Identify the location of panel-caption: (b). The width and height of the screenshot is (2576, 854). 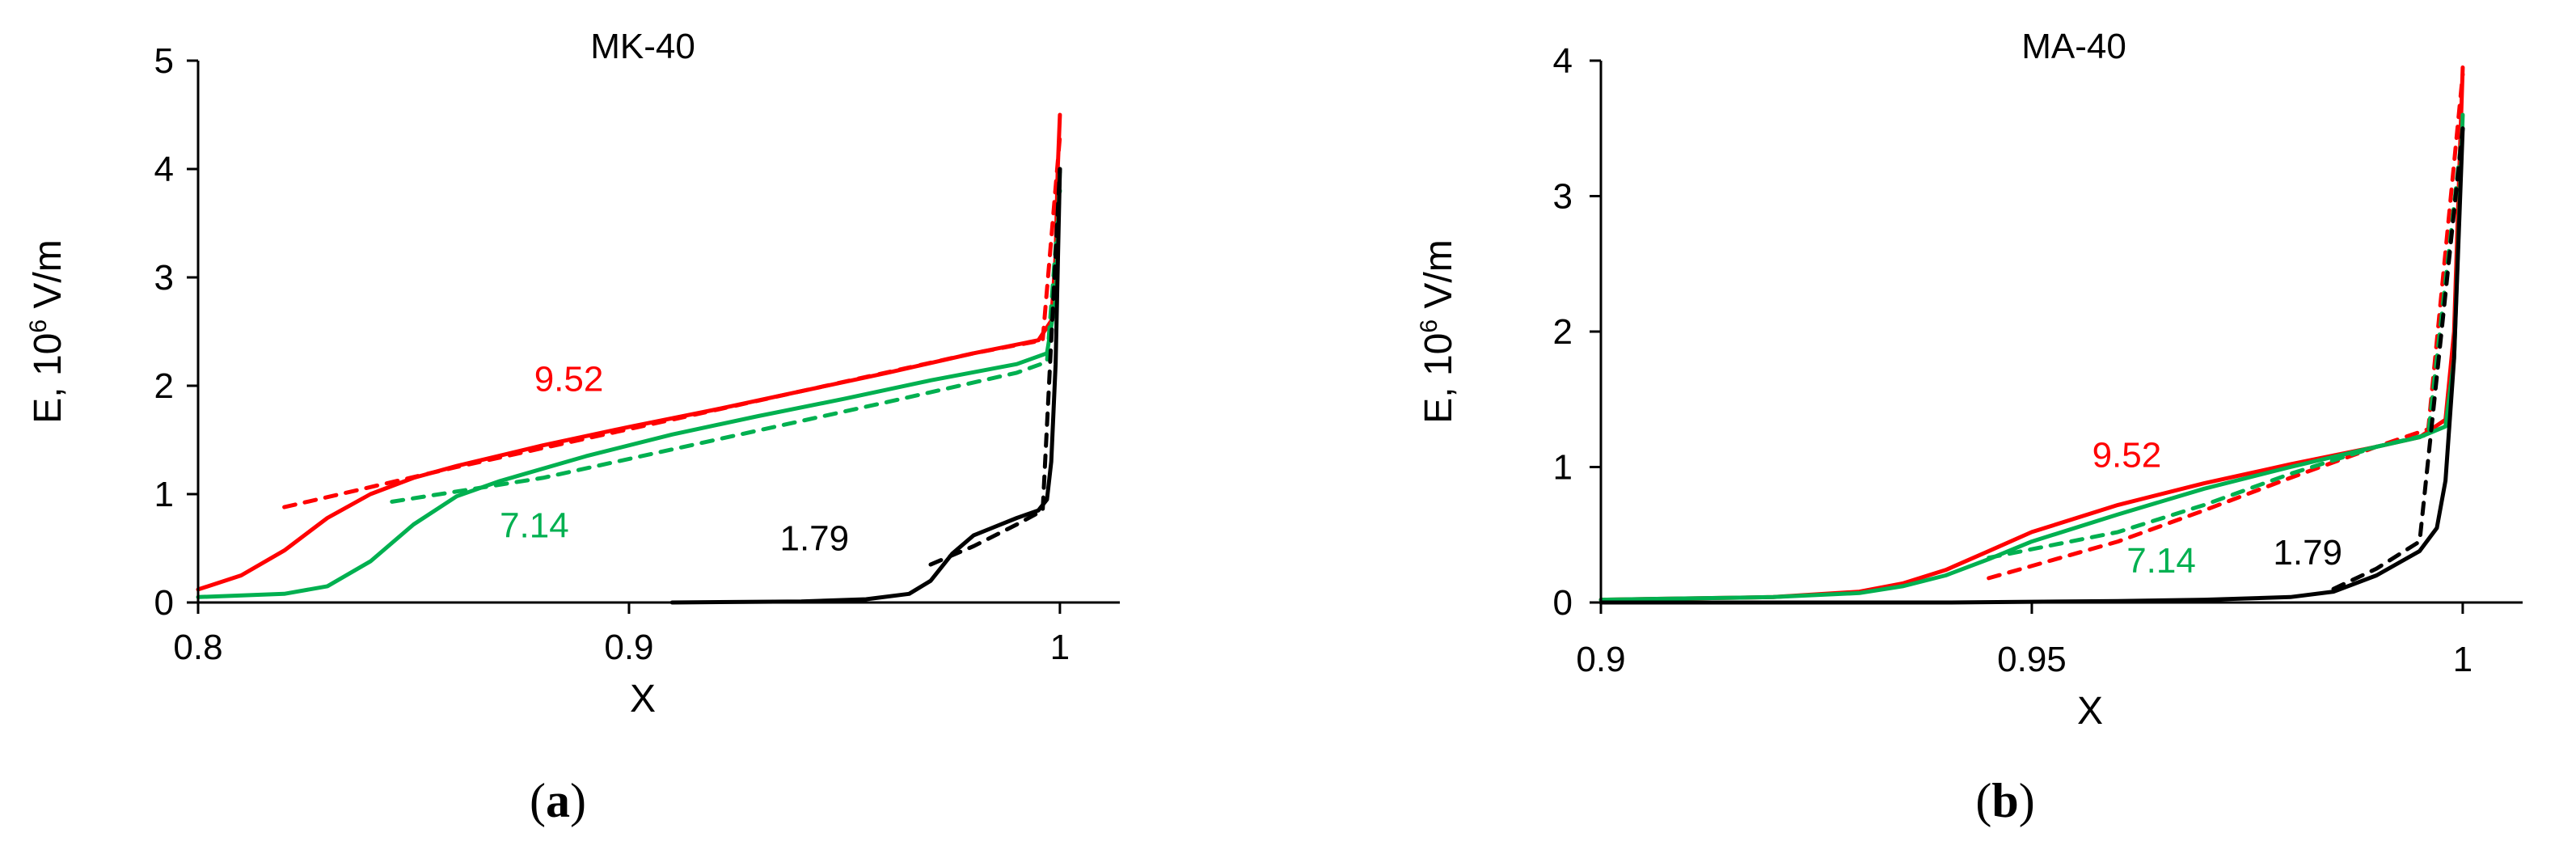
(2004, 800).